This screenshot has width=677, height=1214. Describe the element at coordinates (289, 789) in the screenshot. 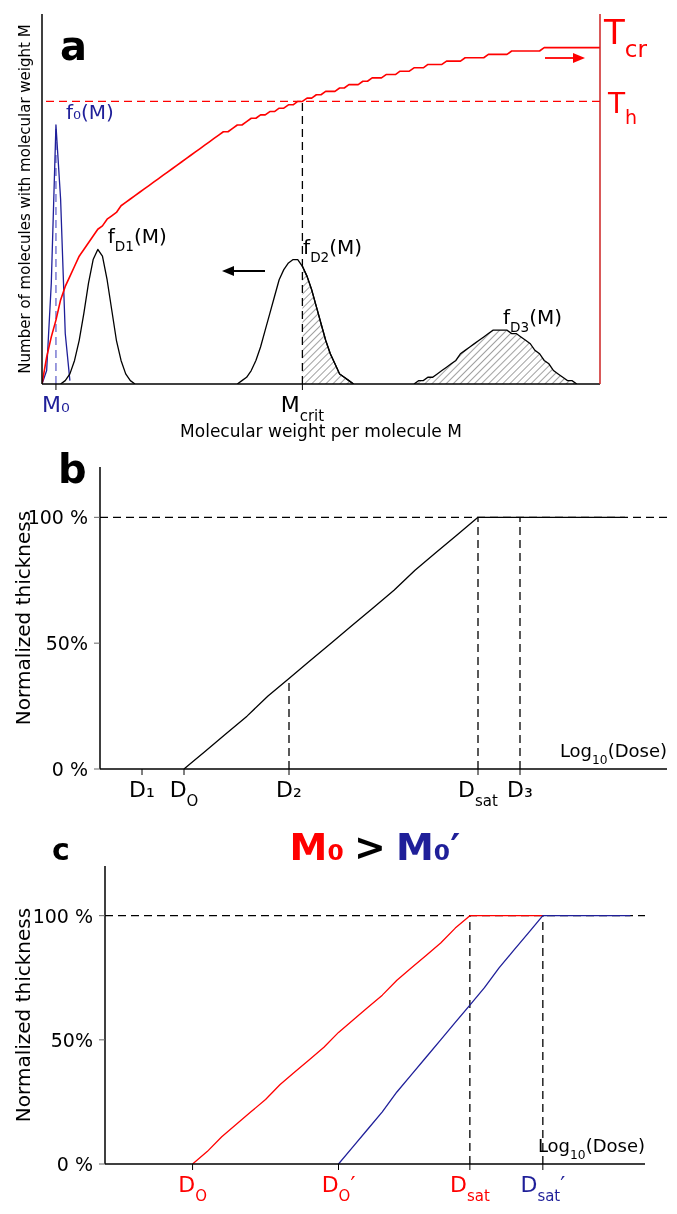

I see `x-tick-label: D₂` at that location.